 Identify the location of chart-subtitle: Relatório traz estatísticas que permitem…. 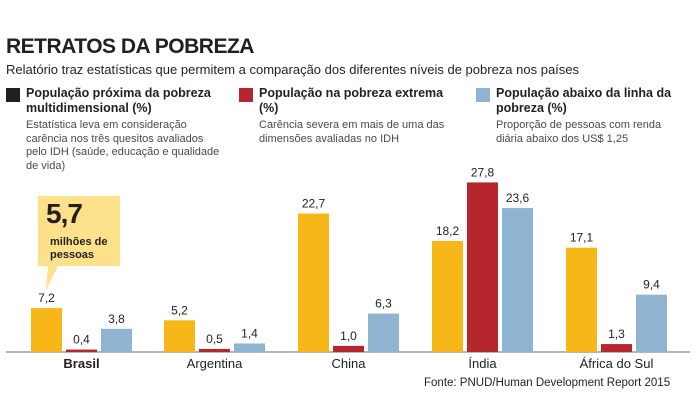
(293, 69).